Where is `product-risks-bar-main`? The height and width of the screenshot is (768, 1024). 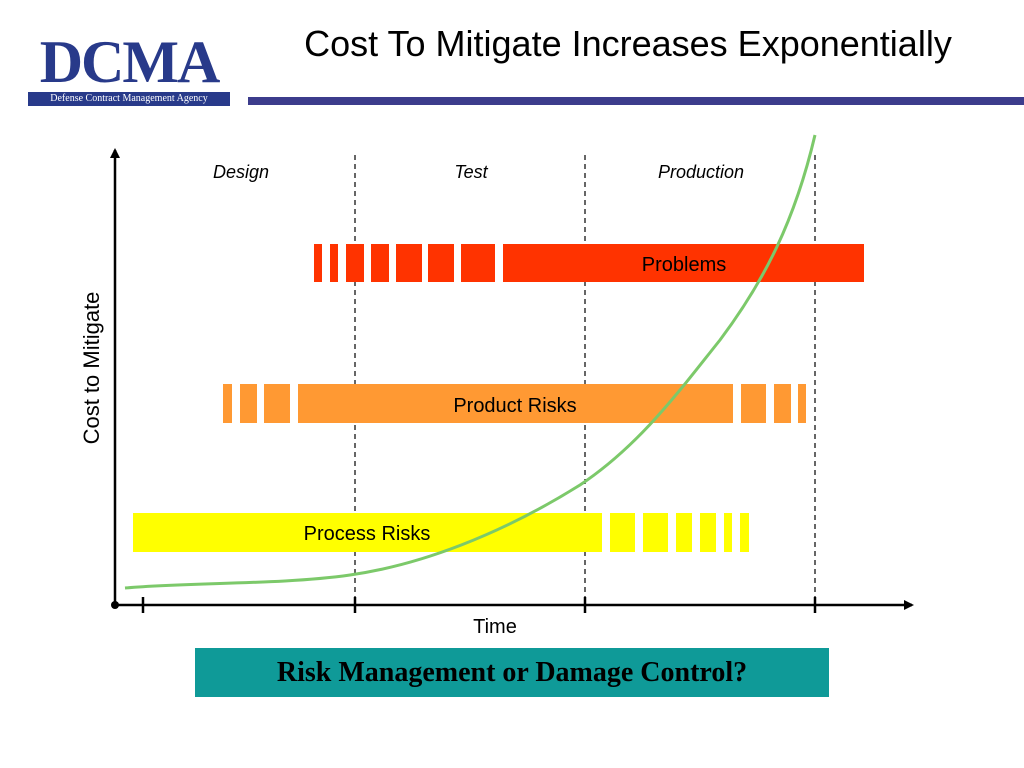 product-risks-bar-main is located at coordinates (515, 403).